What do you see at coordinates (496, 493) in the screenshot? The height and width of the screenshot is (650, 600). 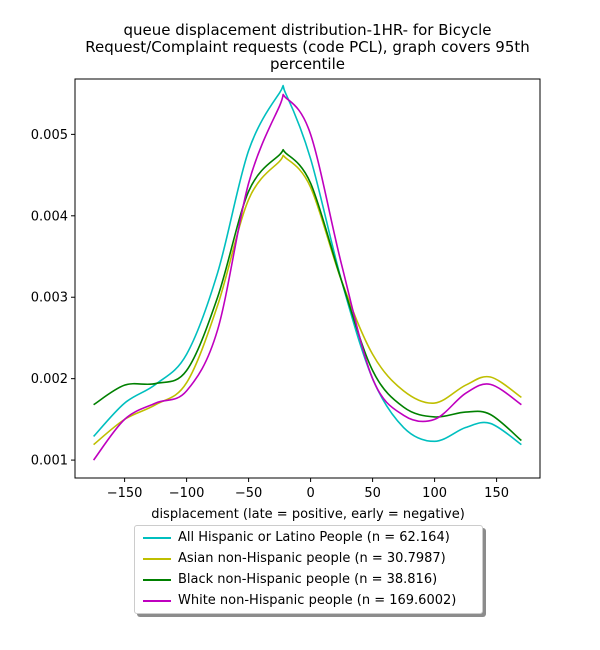 I see `x-tick-label: 150` at bounding box center [496, 493].